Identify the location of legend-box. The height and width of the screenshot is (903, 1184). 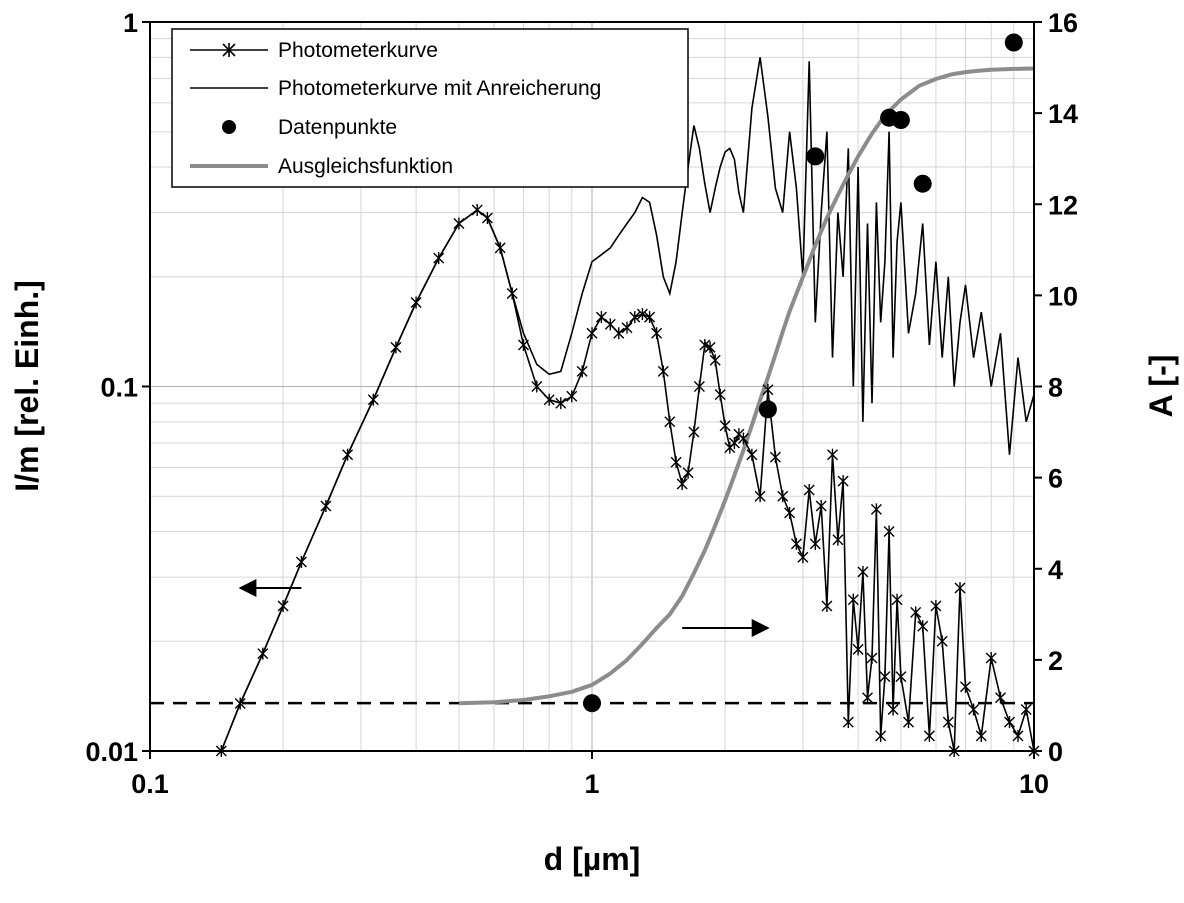
(430, 108).